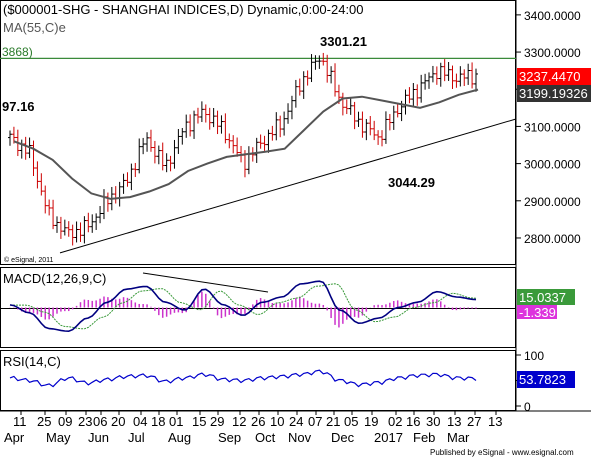 The height and width of the screenshot is (459, 591). Describe the element at coordinates (229, 437) in the screenshot. I see `x-month-label: Sep` at that location.